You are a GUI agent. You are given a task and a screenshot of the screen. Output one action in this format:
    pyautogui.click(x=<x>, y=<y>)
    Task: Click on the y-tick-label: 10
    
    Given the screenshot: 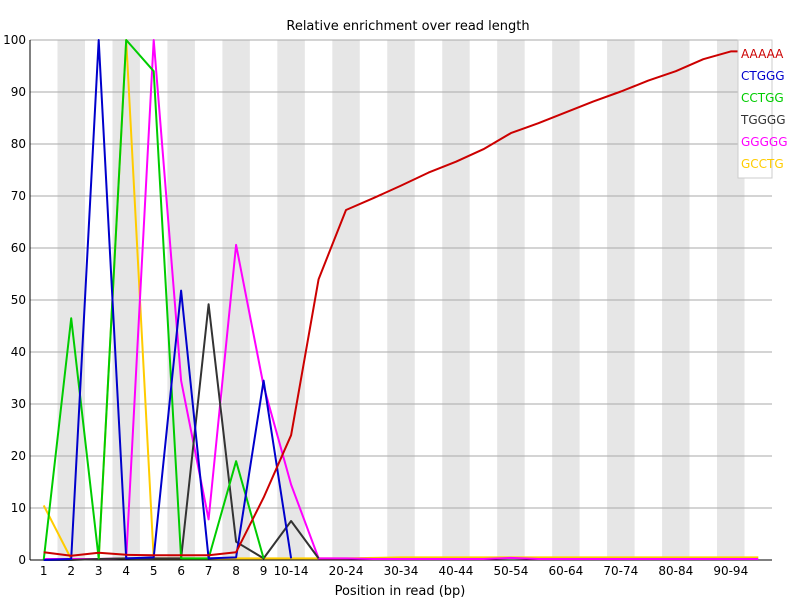 What is the action you would take?
    pyautogui.click(x=18, y=508)
    